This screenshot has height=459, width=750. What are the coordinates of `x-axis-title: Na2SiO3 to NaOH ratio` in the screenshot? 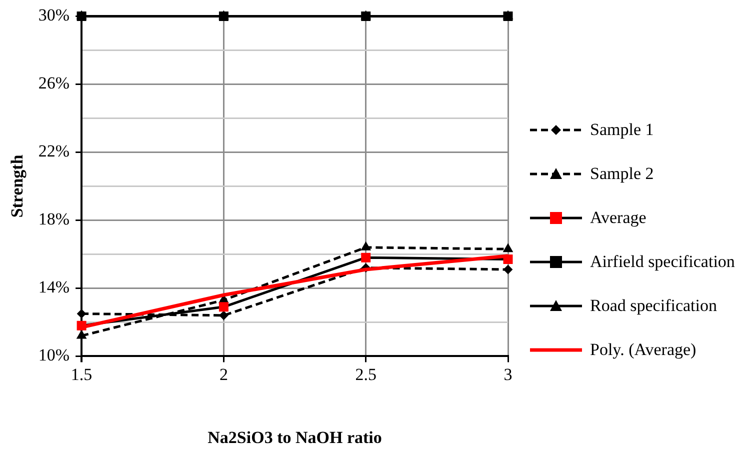 It's located at (295, 438).